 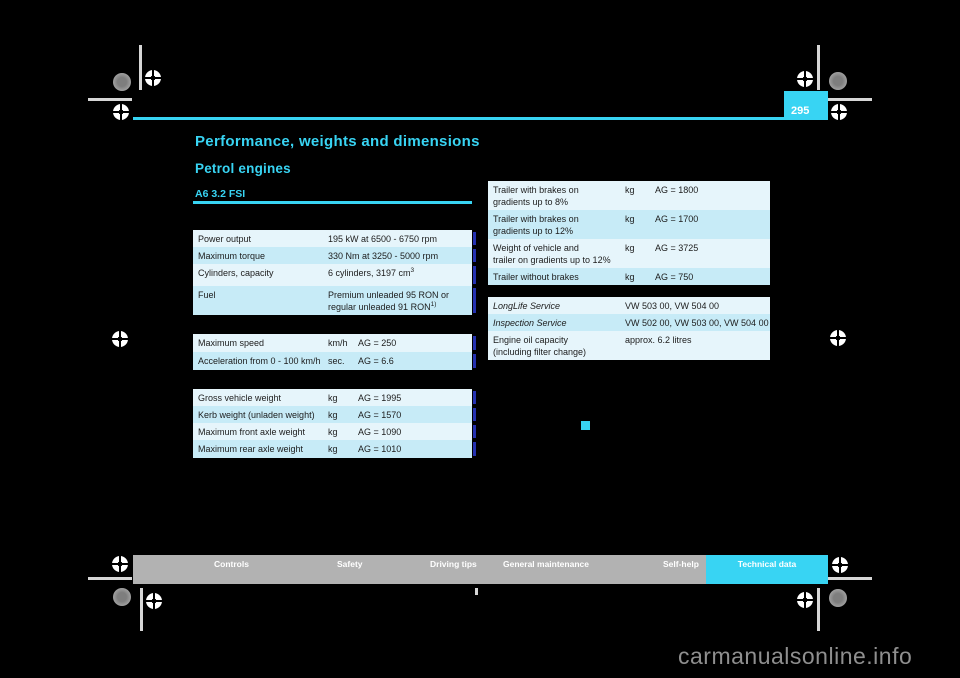 I want to click on table-row: LongLife Service VW 503 00, VW 504 00, so click(x=629, y=305).